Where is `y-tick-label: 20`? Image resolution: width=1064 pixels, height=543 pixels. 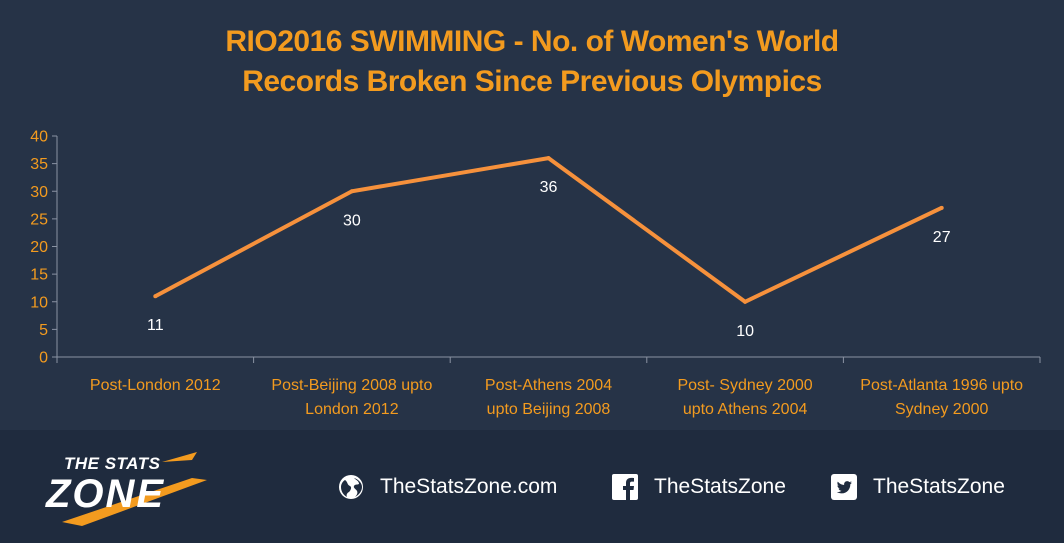
y-tick-label: 20 is located at coordinates (39, 247).